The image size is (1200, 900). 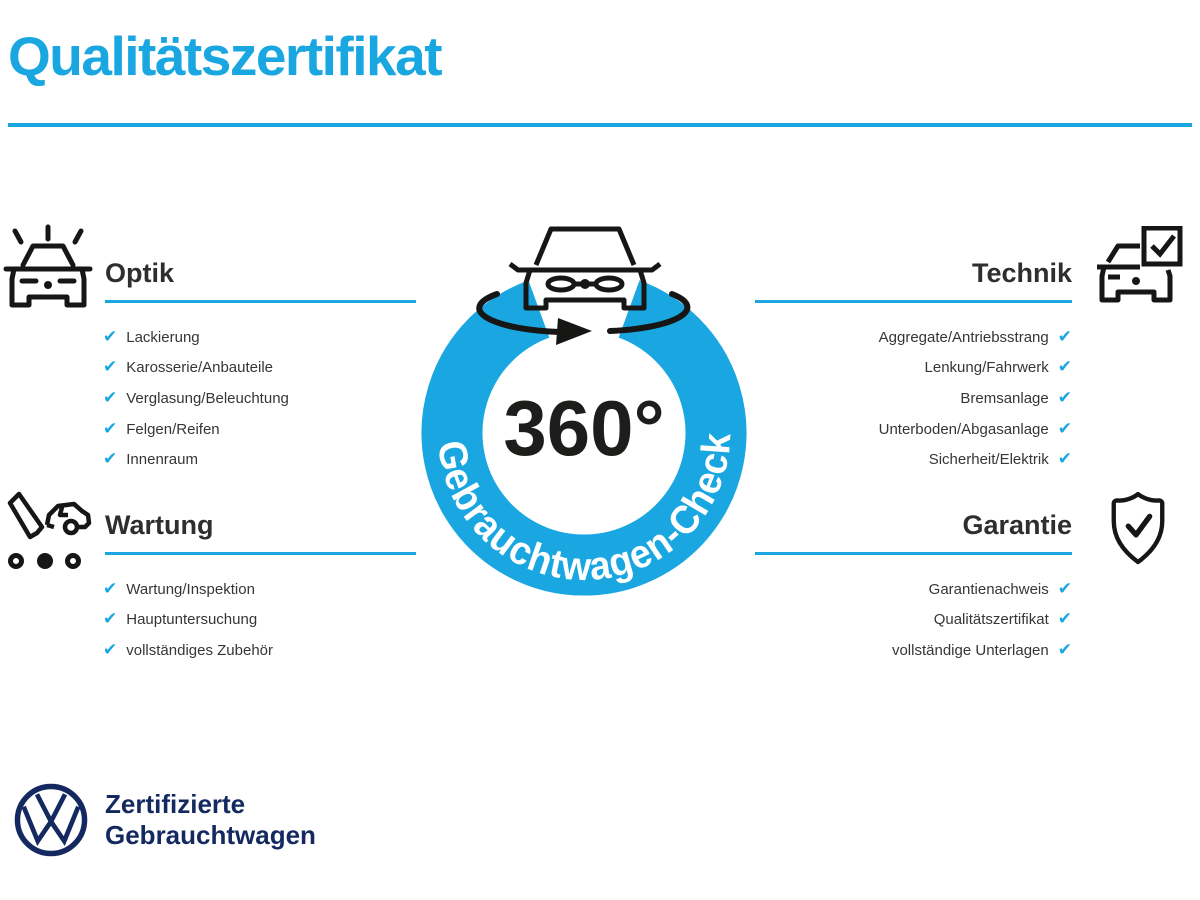 I want to click on list-item: ✔ Wartung/Inspektion, so click(x=179, y=589).